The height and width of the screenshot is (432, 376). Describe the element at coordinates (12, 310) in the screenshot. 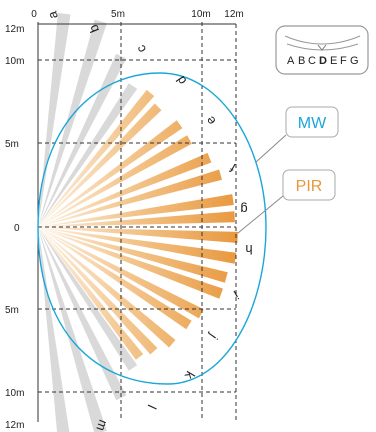

I see `y-tick-5m-bottom: 5m` at that location.